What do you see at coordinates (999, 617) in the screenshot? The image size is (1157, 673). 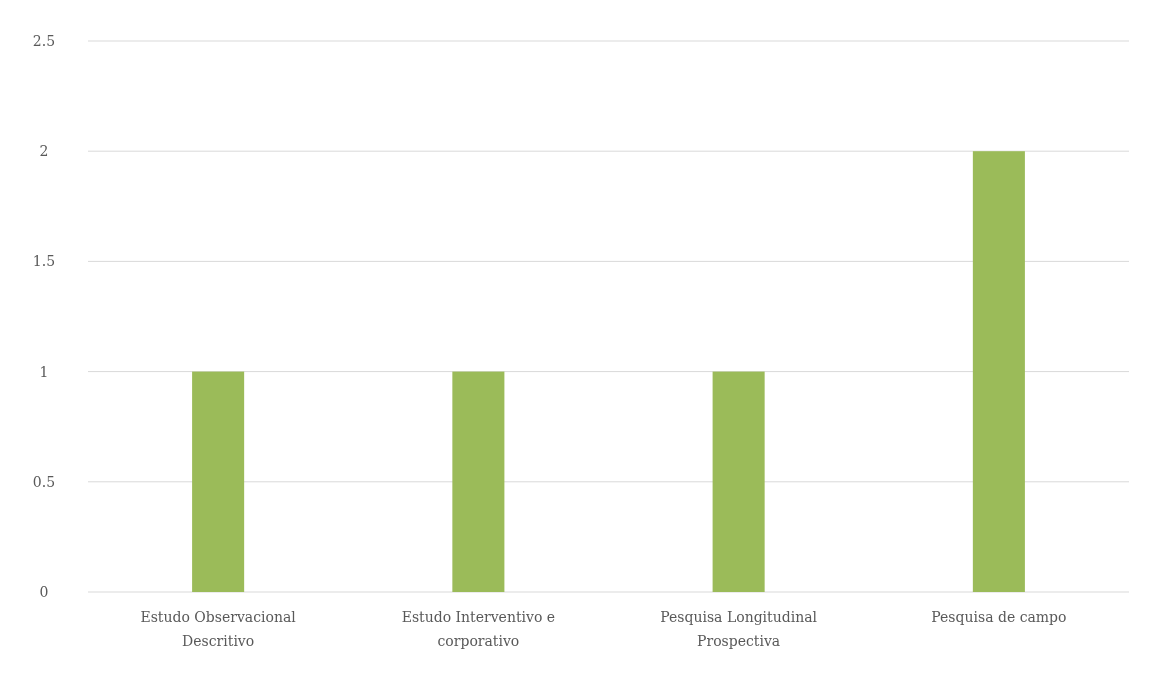 I see `x-tick-label: Pesquisa de campo` at bounding box center [999, 617].